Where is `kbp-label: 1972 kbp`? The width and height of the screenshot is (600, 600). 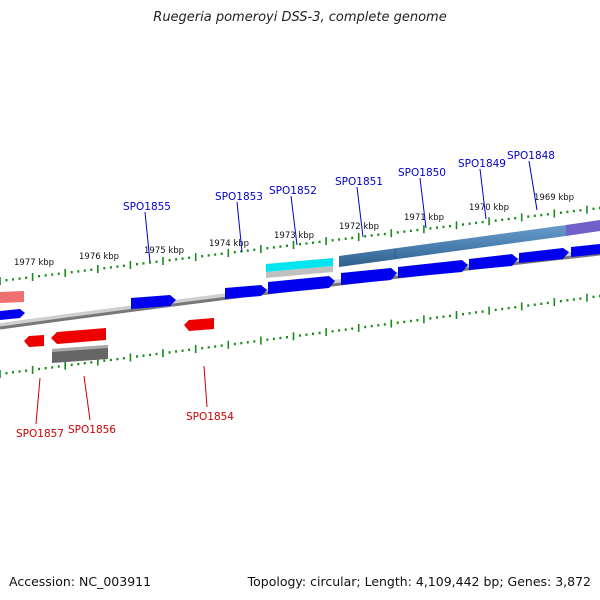
kbp-label: 1972 kbp is located at coordinates (359, 227).